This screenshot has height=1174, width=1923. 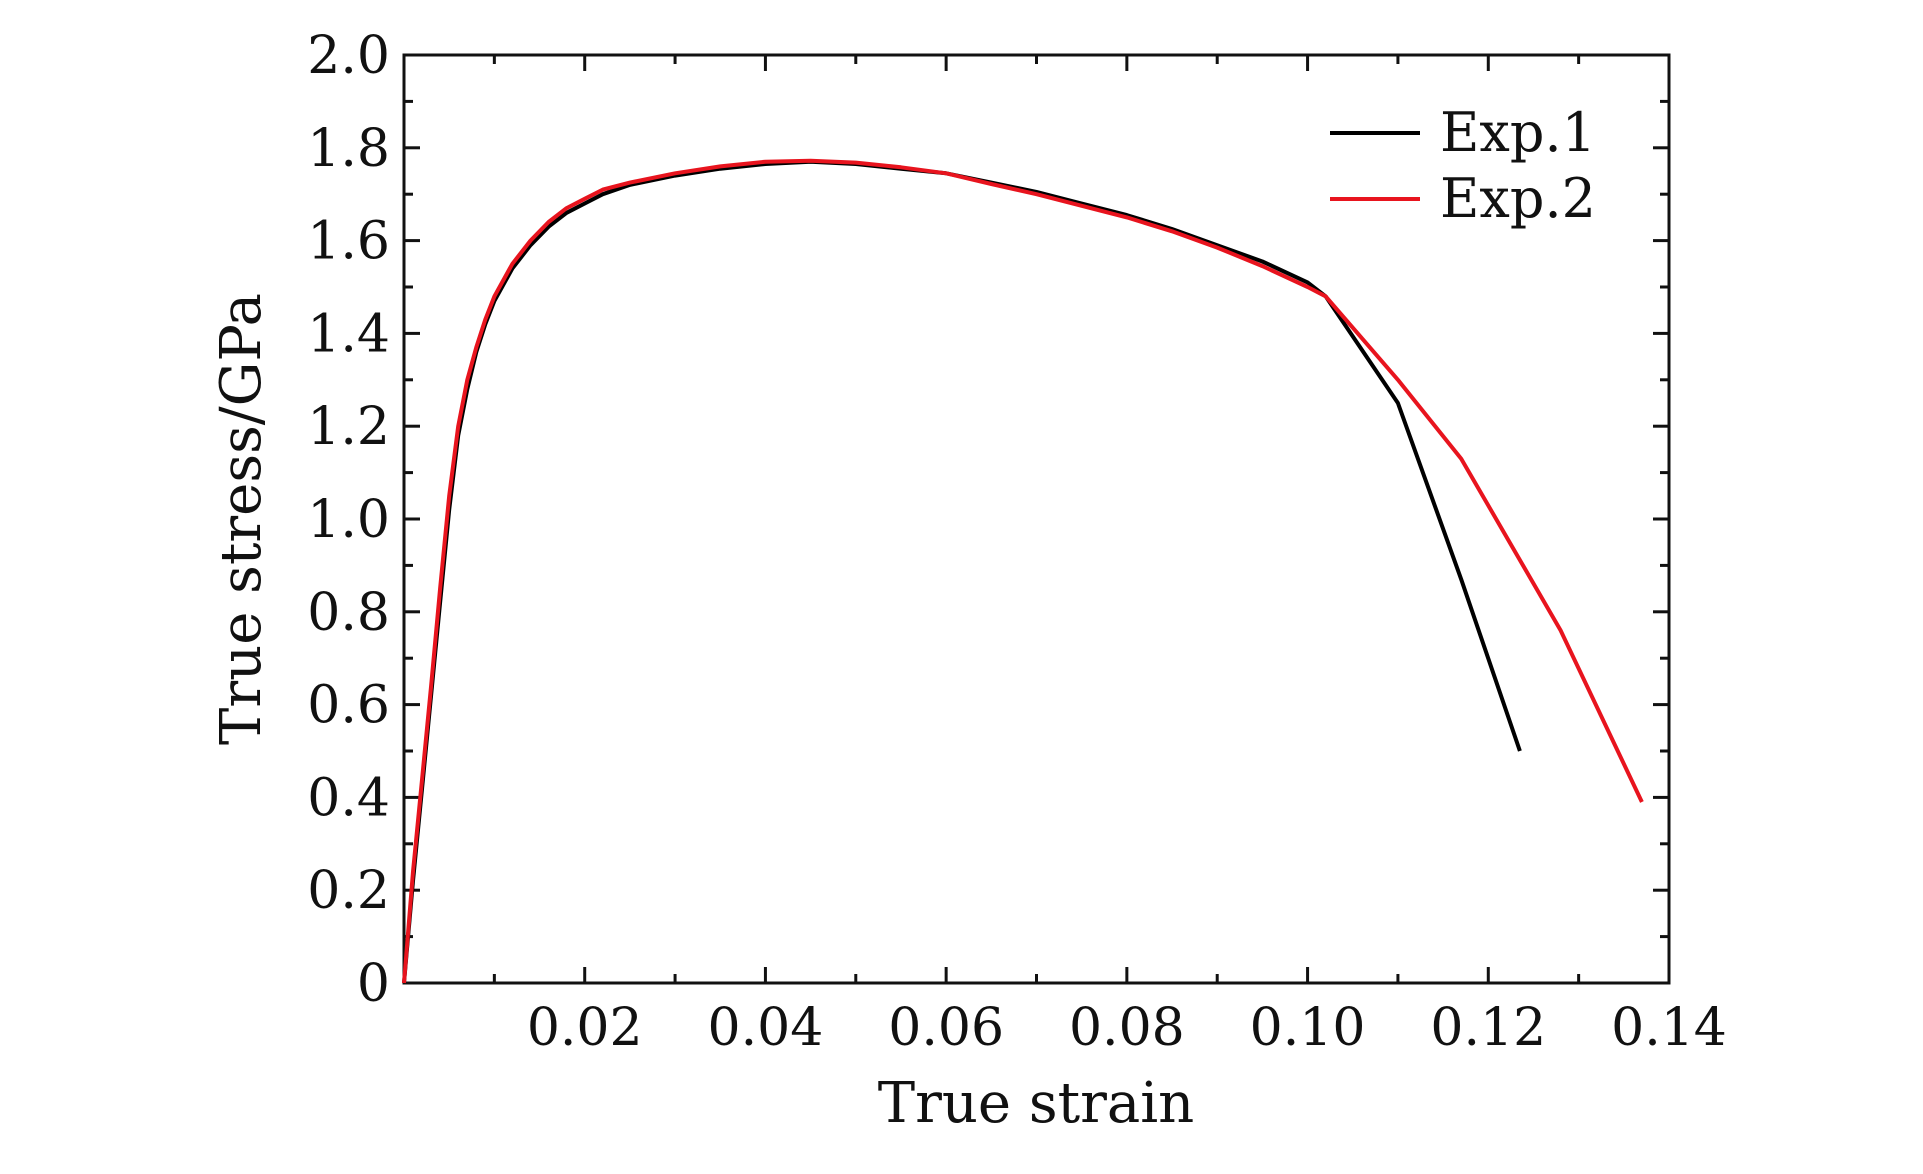 I want to click on y-tick-label: 1.6, so click(x=348, y=242).